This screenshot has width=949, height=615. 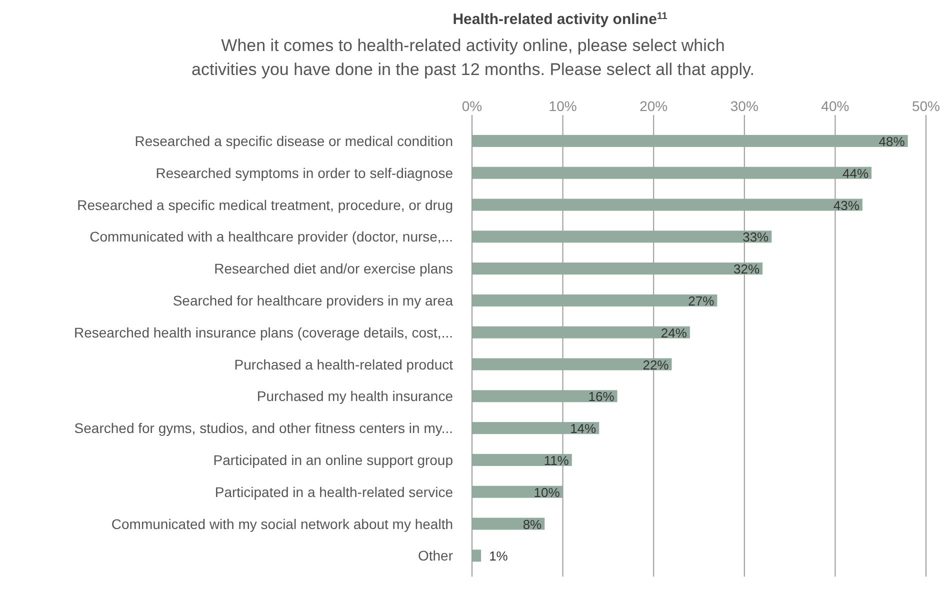 What do you see at coordinates (701, 300) in the screenshot?
I see `data-label: 27%` at bounding box center [701, 300].